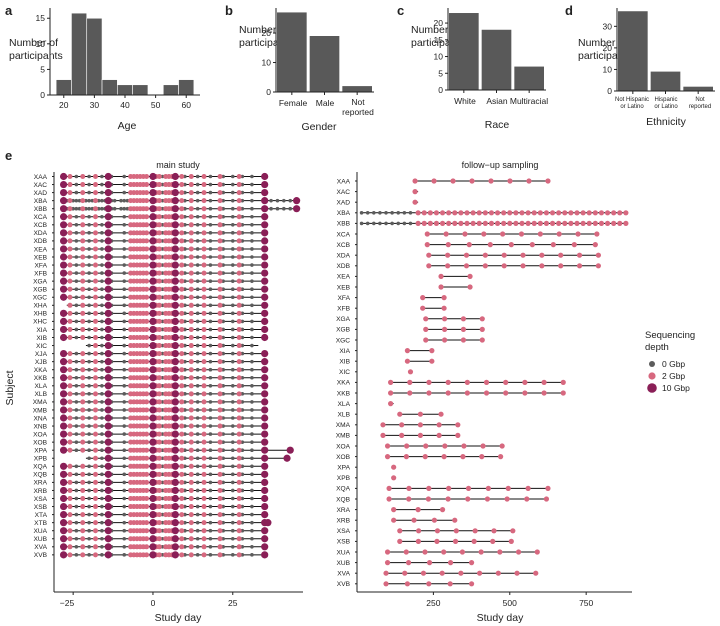  I want to click on subject-label: XLA, so click(344, 404).